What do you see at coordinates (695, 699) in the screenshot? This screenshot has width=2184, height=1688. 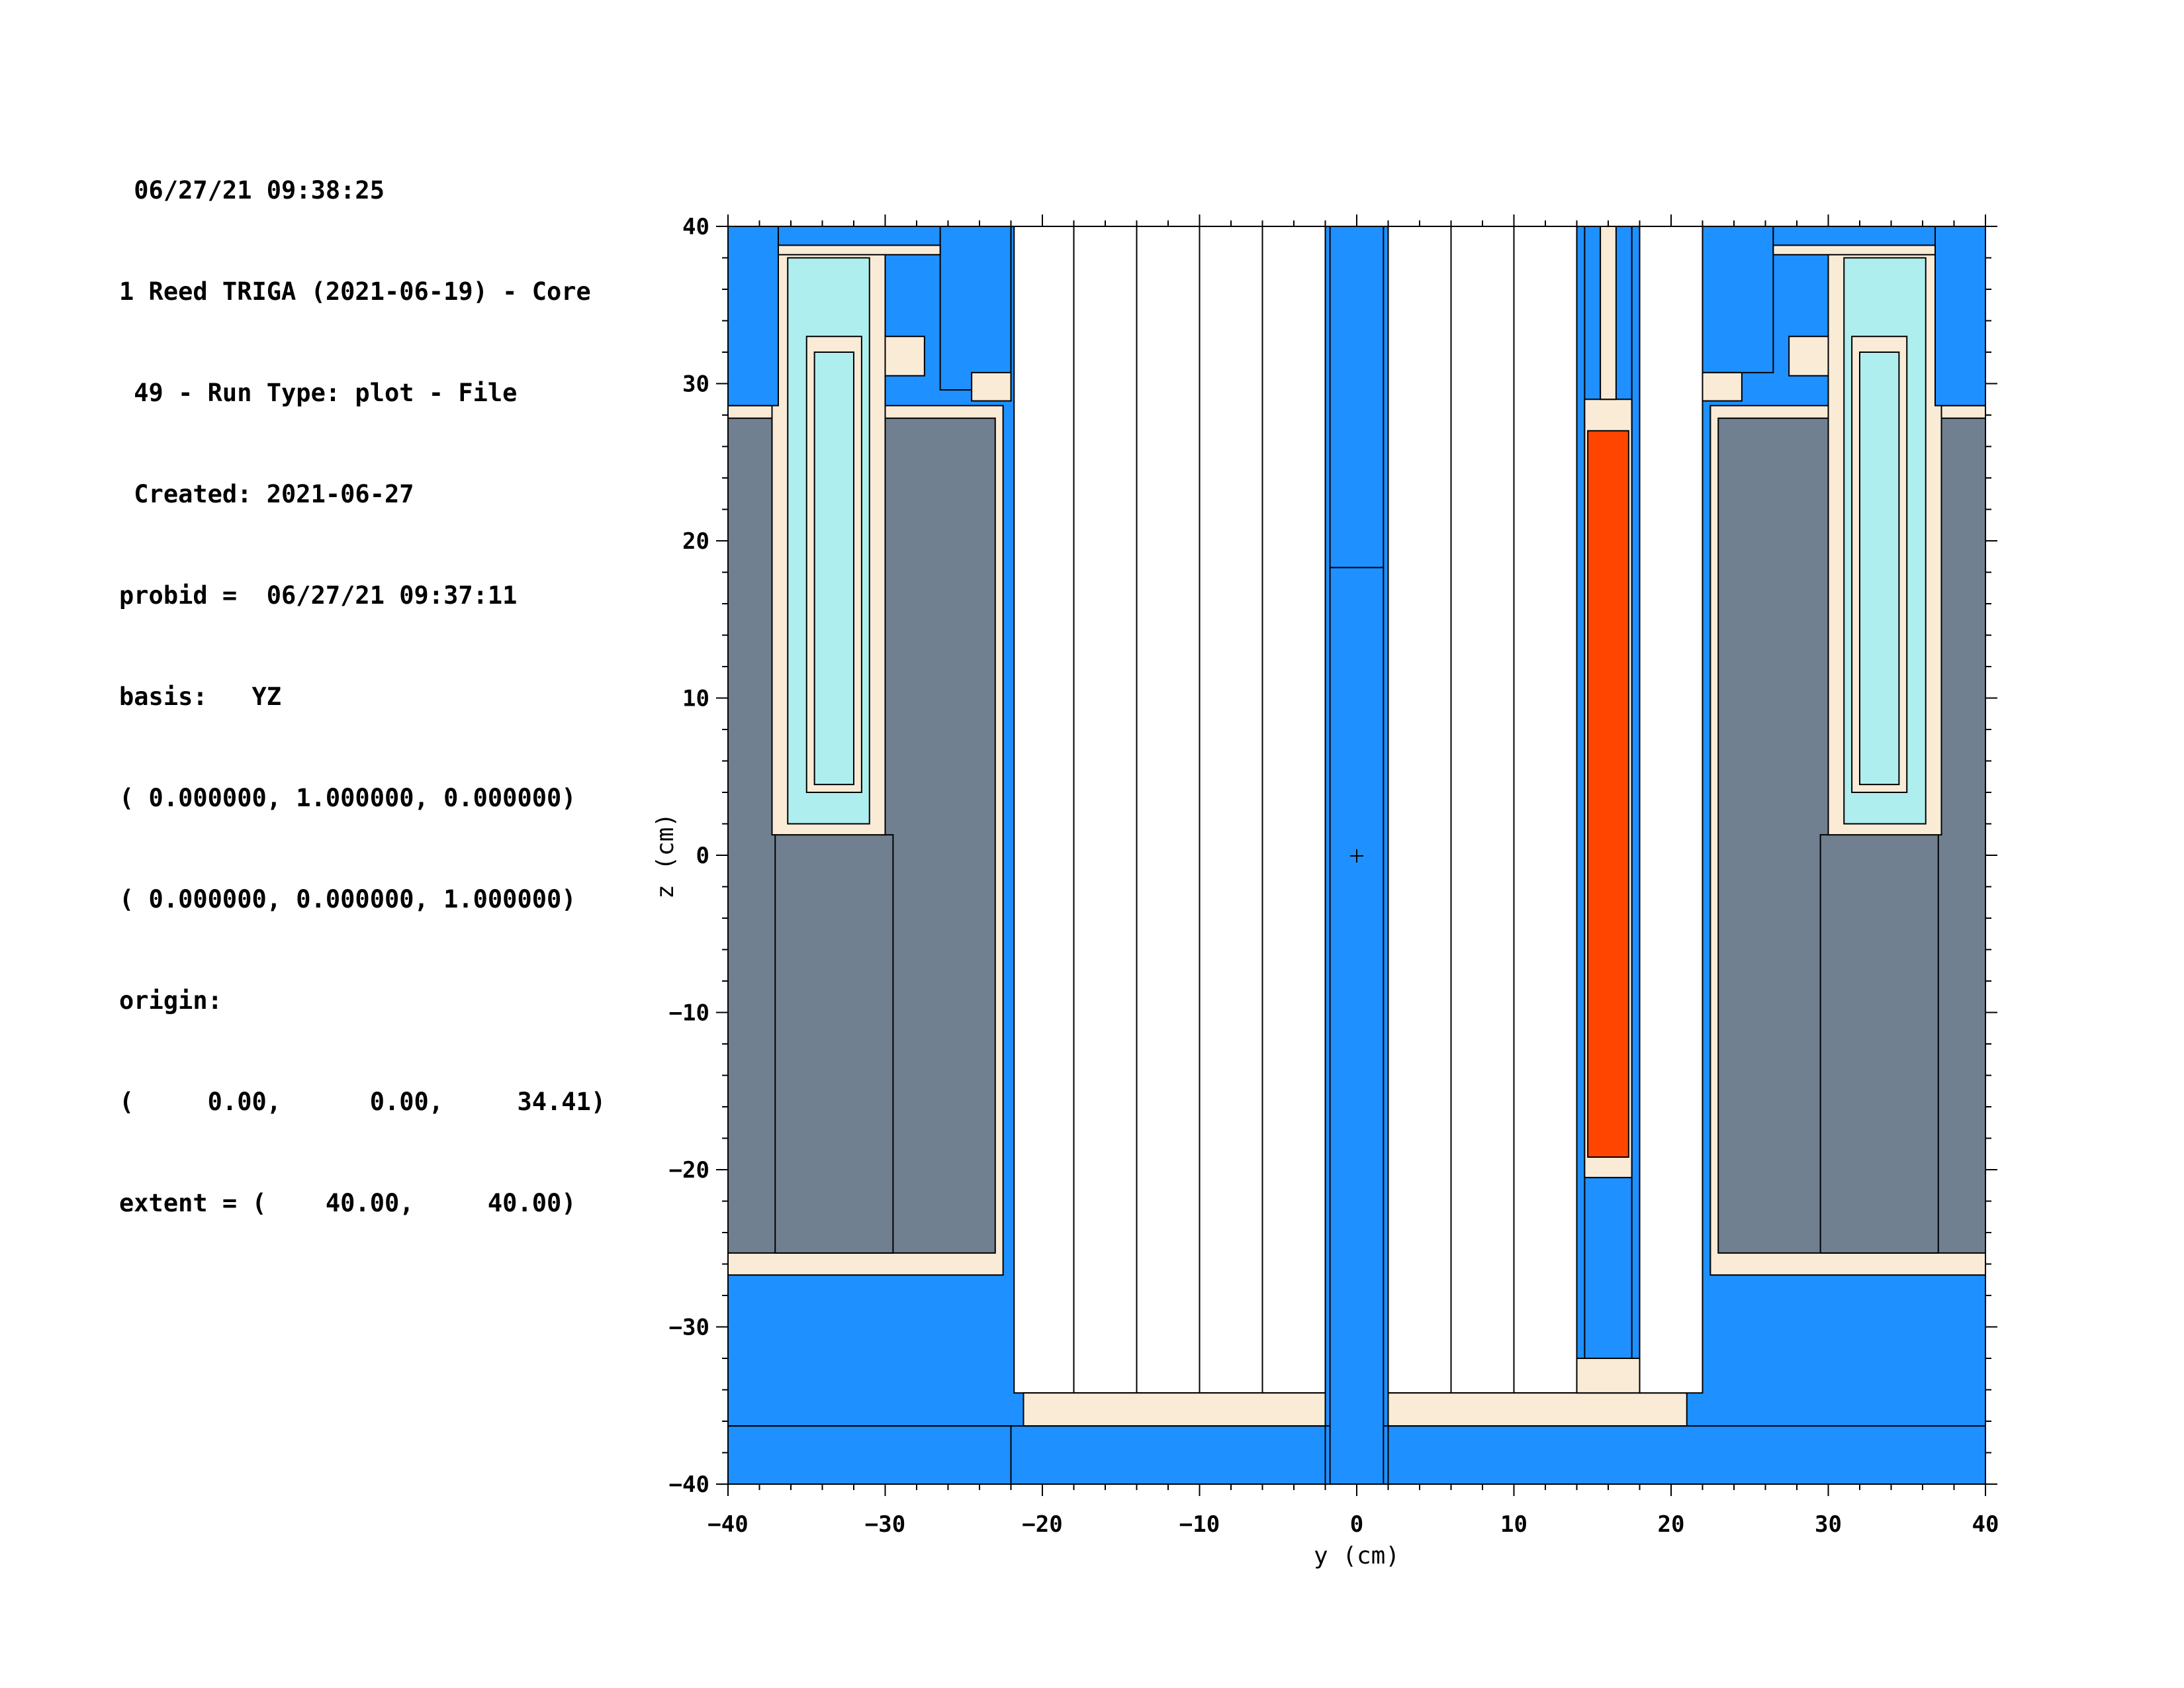 I see `y-tick-label: 10` at bounding box center [695, 699].